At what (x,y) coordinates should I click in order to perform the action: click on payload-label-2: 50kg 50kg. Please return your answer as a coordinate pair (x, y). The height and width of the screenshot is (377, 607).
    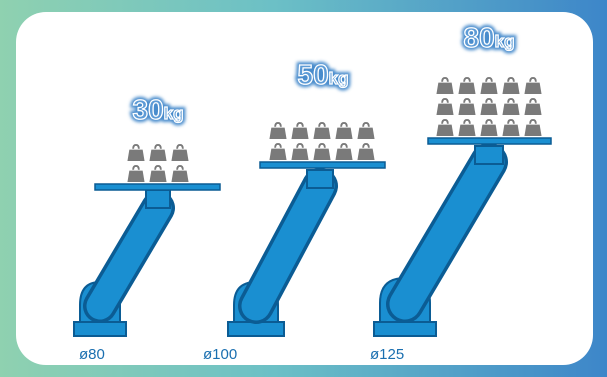
    Looking at the image, I should click on (323, 74).